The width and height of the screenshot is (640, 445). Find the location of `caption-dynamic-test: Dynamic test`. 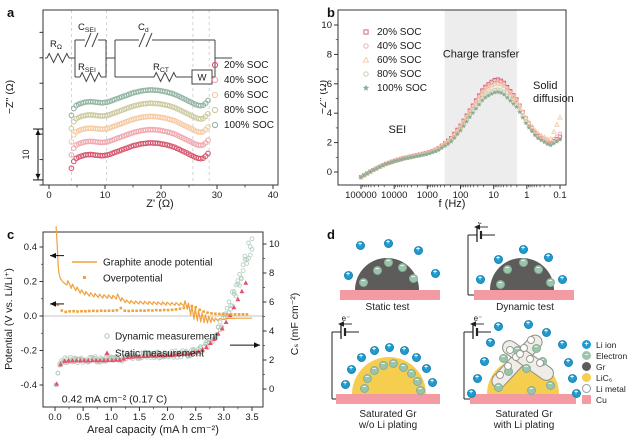

caption-dynamic-test: Dynamic test is located at coordinates (525, 307).